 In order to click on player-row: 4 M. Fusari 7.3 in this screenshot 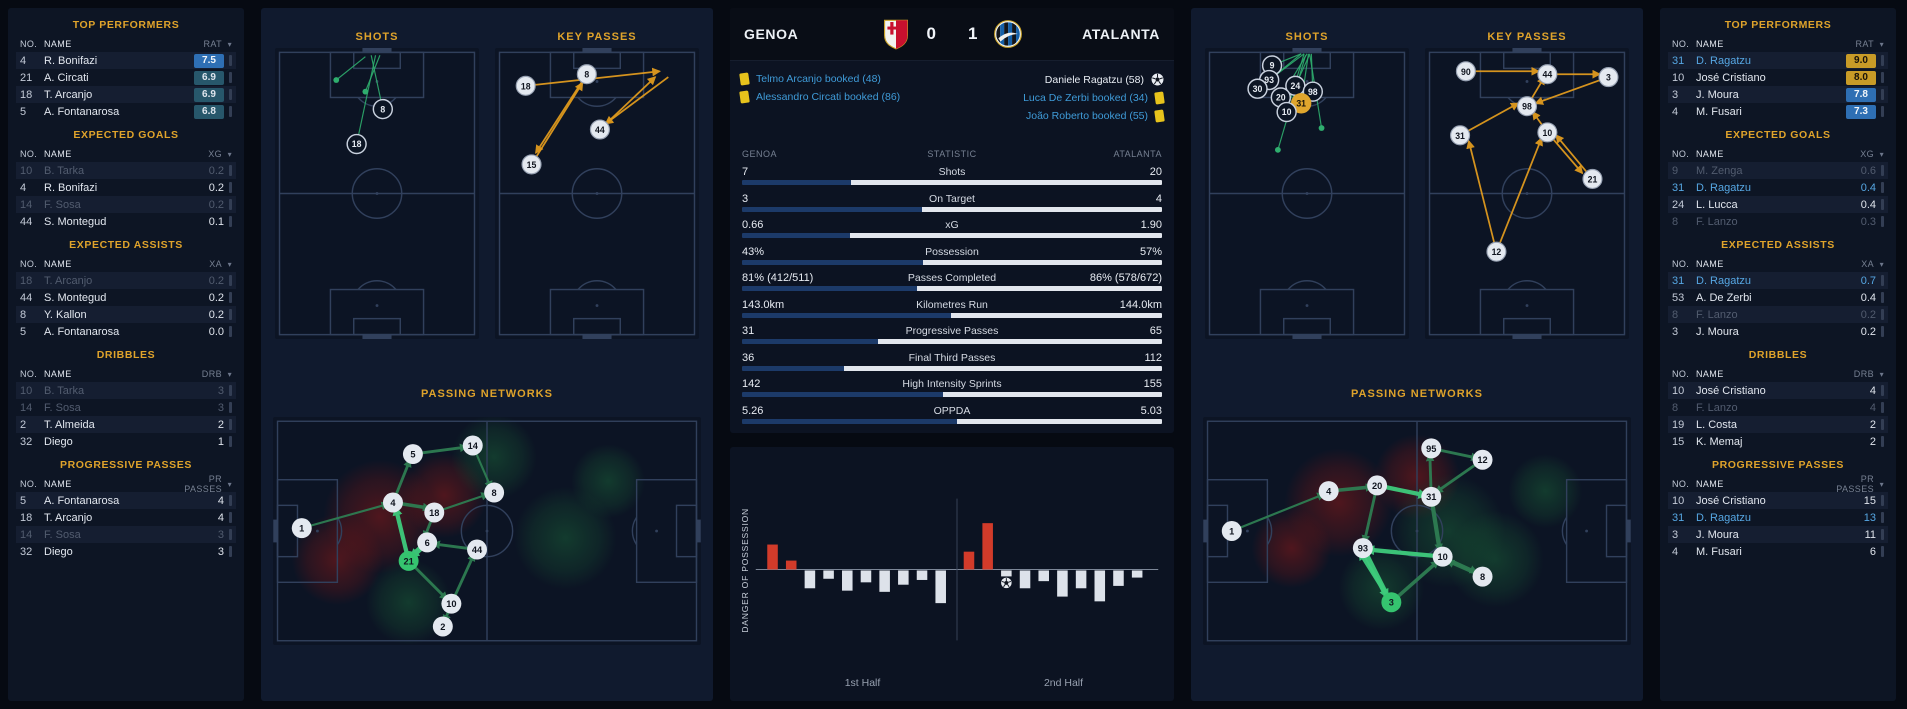, I will do `click(1778, 111)`.